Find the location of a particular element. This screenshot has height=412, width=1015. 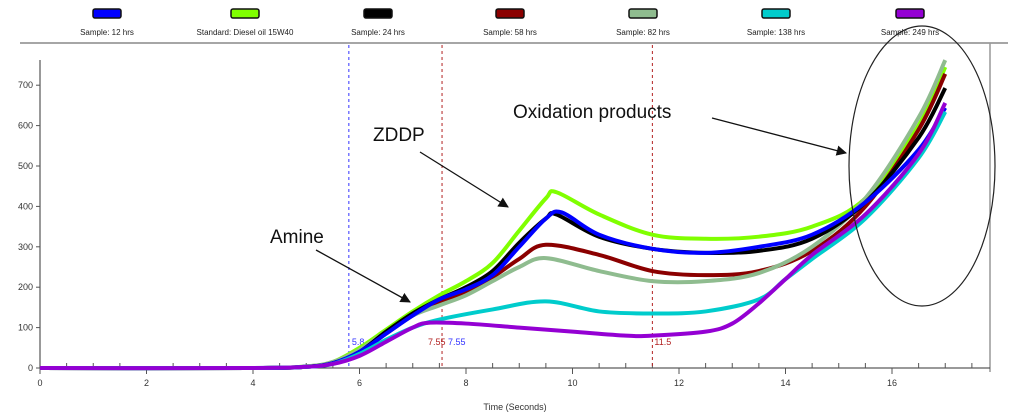

x-tick-label: 2 is located at coordinates (146, 383).